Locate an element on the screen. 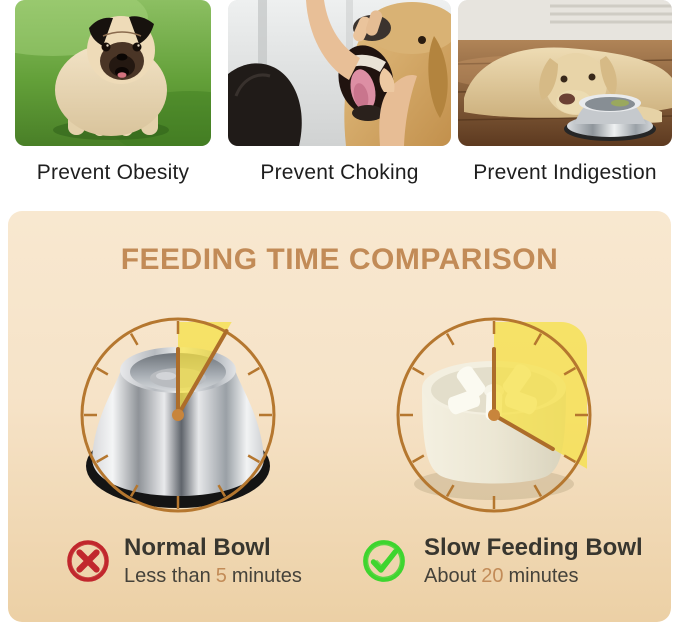 This screenshot has height=636, width=679. slow-feeding-bowl-time: About 20 minutes is located at coordinates (501, 576).